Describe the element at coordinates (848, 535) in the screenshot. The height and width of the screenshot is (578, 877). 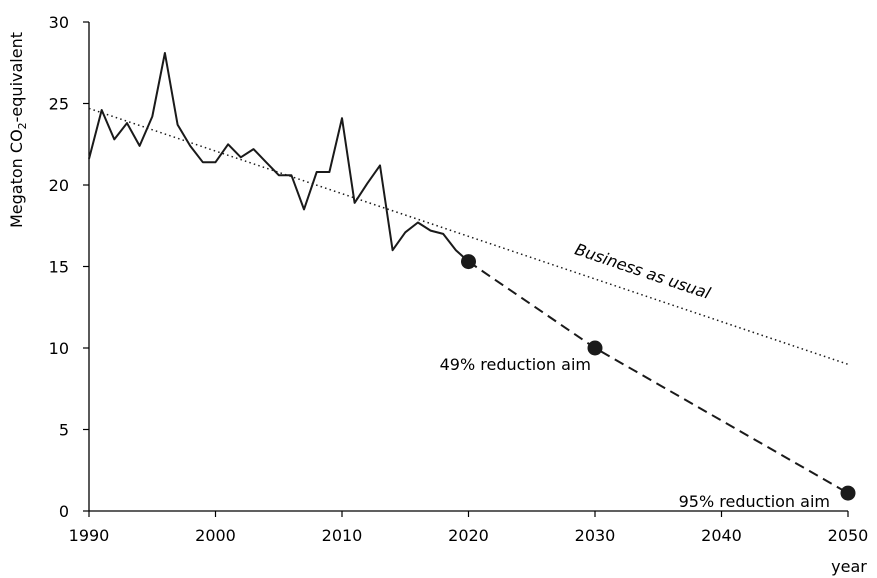
I see `x-tick-label: 2050` at that location.